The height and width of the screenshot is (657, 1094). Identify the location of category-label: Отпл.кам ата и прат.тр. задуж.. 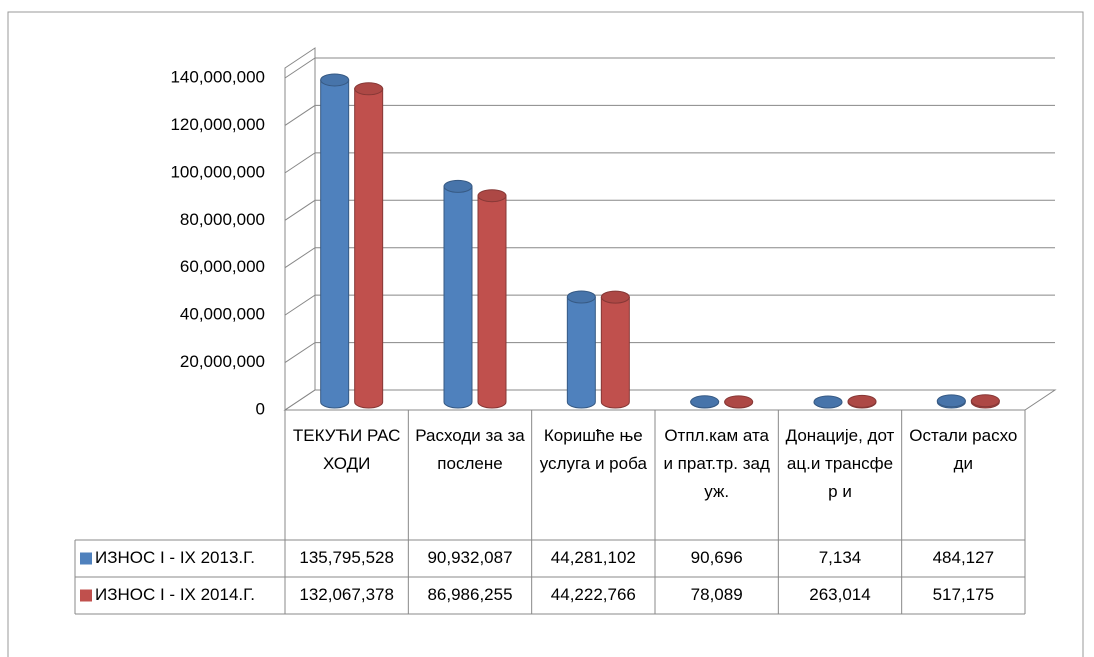
(716, 463).